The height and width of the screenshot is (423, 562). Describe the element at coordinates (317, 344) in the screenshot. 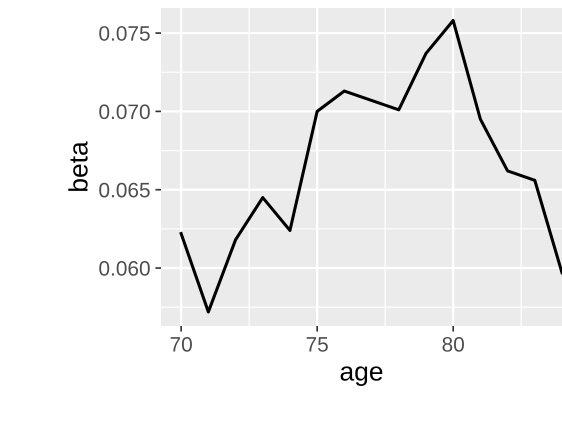

I see `x-tick-label: 75` at that location.